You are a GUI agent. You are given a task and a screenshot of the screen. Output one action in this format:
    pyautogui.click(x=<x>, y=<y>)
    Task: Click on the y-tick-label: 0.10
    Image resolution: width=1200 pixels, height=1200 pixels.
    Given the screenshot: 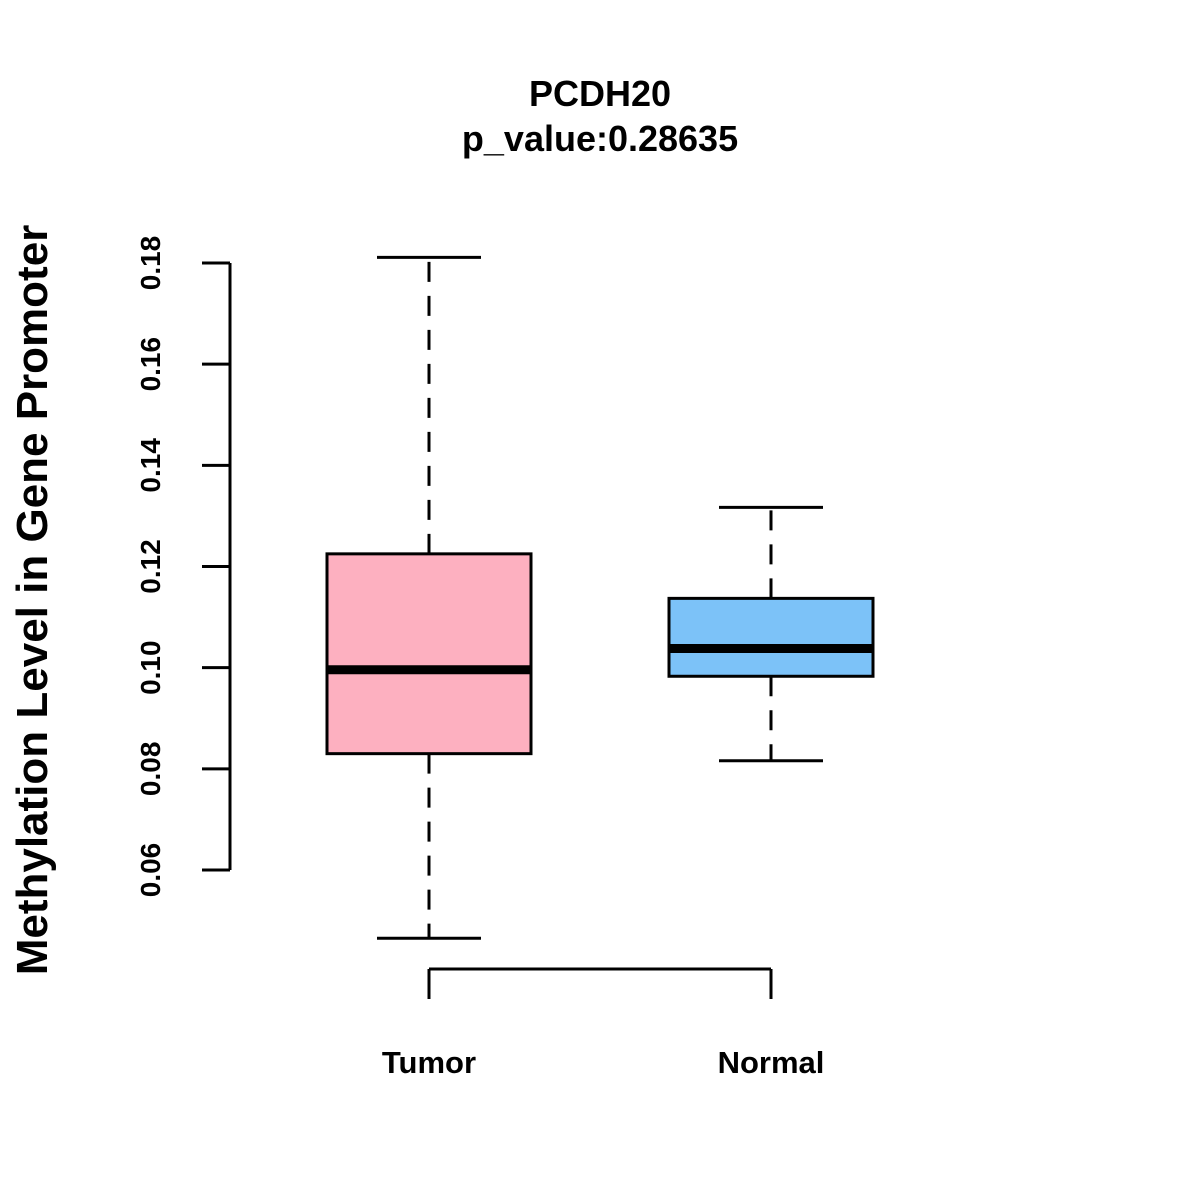 What is the action you would take?
    pyautogui.click(x=150, y=667)
    